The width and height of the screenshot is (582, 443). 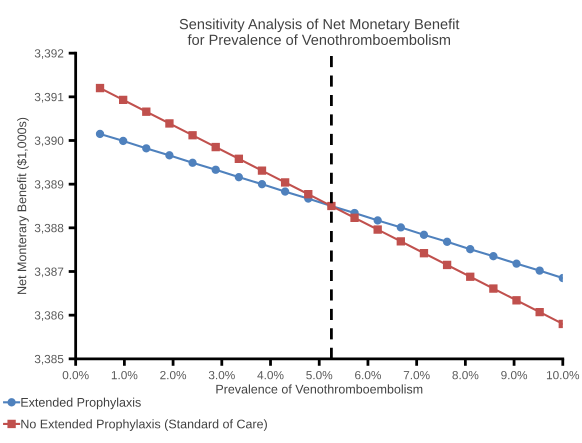 I want to click on y-tick-label: 3,391, so click(x=49, y=97).